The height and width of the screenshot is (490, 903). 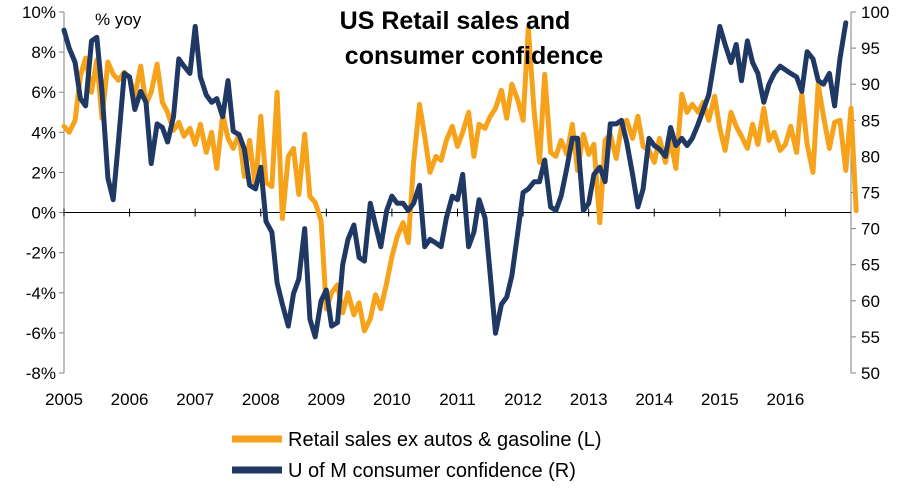 What do you see at coordinates (870, 265) in the screenshot?
I see `right-tick-label: 65` at bounding box center [870, 265].